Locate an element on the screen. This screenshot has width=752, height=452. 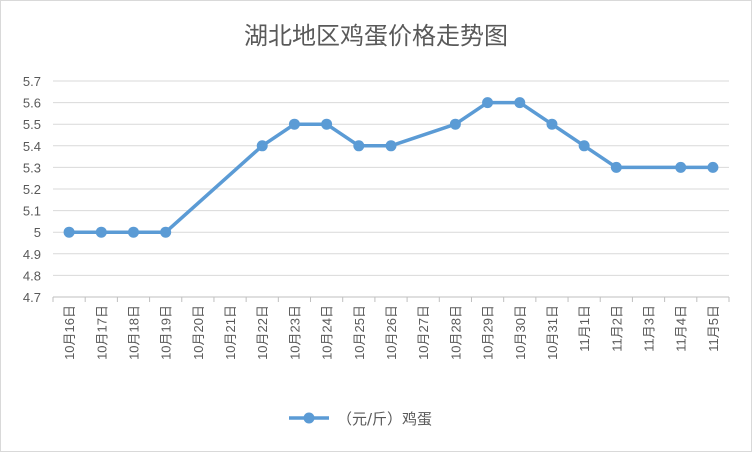
x-tick-label: 11月5日 is located at coordinates (713, 328).